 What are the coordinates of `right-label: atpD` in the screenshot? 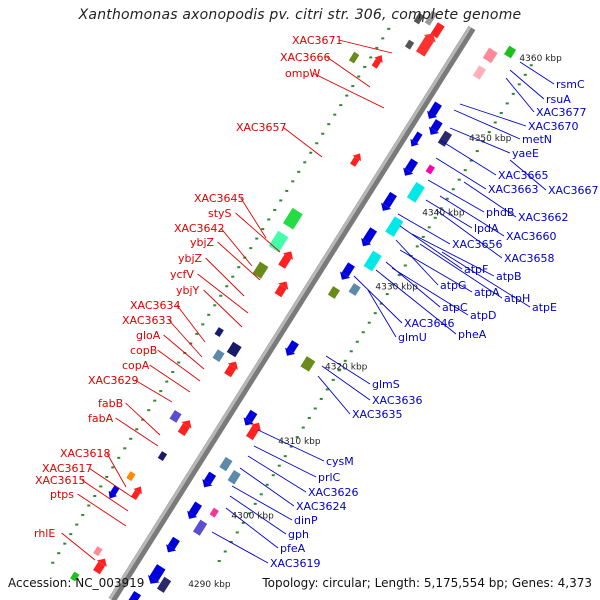 It's located at (483, 315).